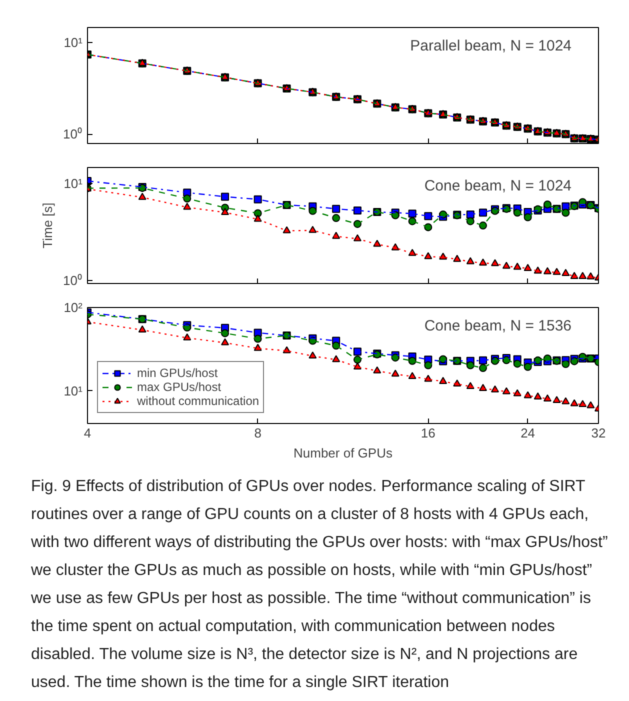 This screenshot has height=701, width=629. What do you see at coordinates (177, 373) in the screenshot?
I see `legend-label: min GPUs/host` at bounding box center [177, 373].